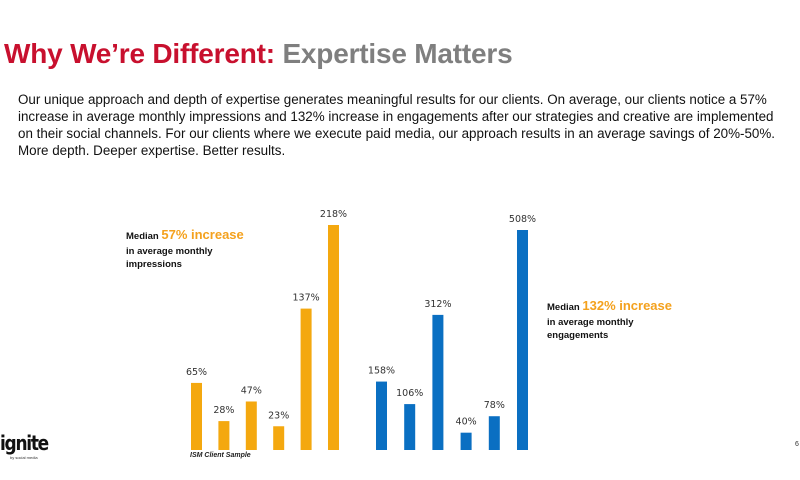 Image resolution: width=800 pixels, height=480 pixels. Describe the element at coordinates (494, 405) in the screenshot. I see `data-label: 78%` at that location.